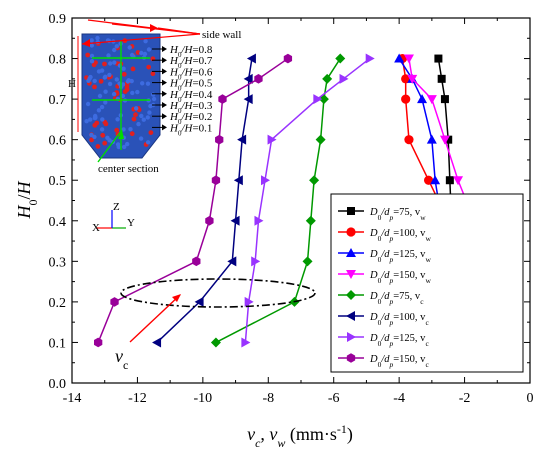  What do you see at coordinates (72, 84) in the screenshot?
I see `h-label: H` at bounding box center [72, 84].